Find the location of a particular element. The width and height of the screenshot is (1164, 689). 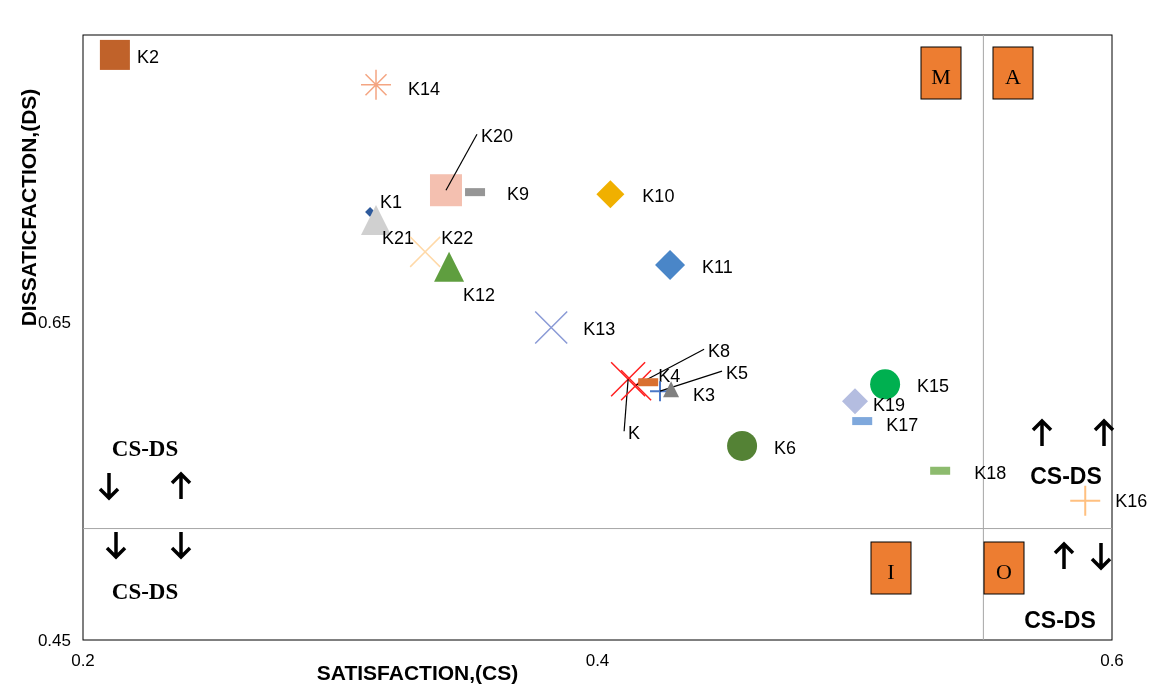

series-label: K19 is located at coordinates (889, 405).